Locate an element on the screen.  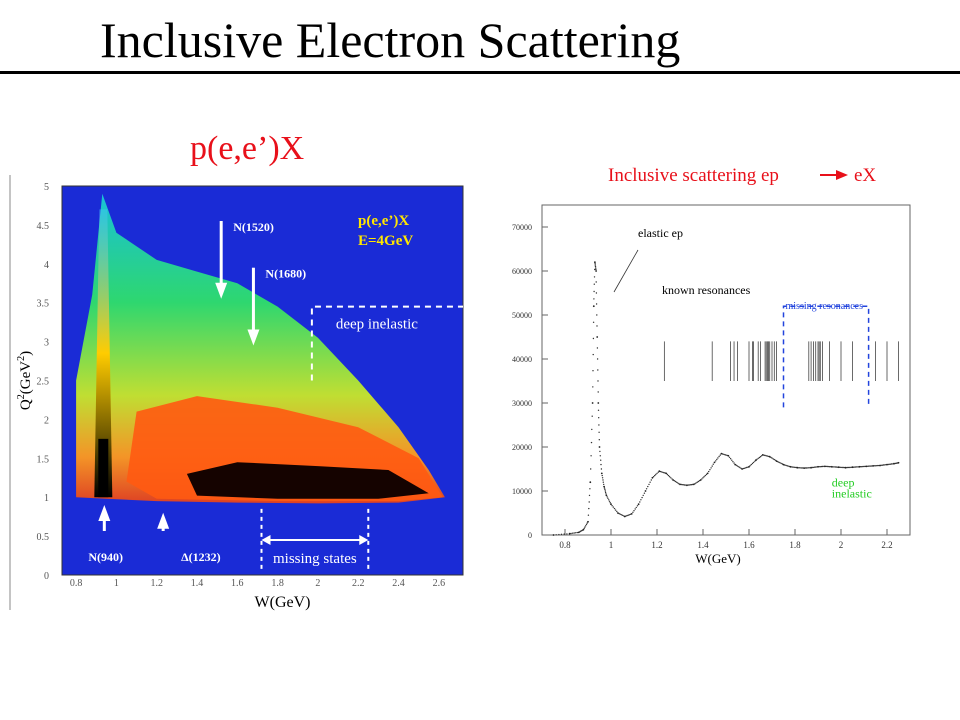
x-tick-label: 1.8 is located at coordinates (277, 583).